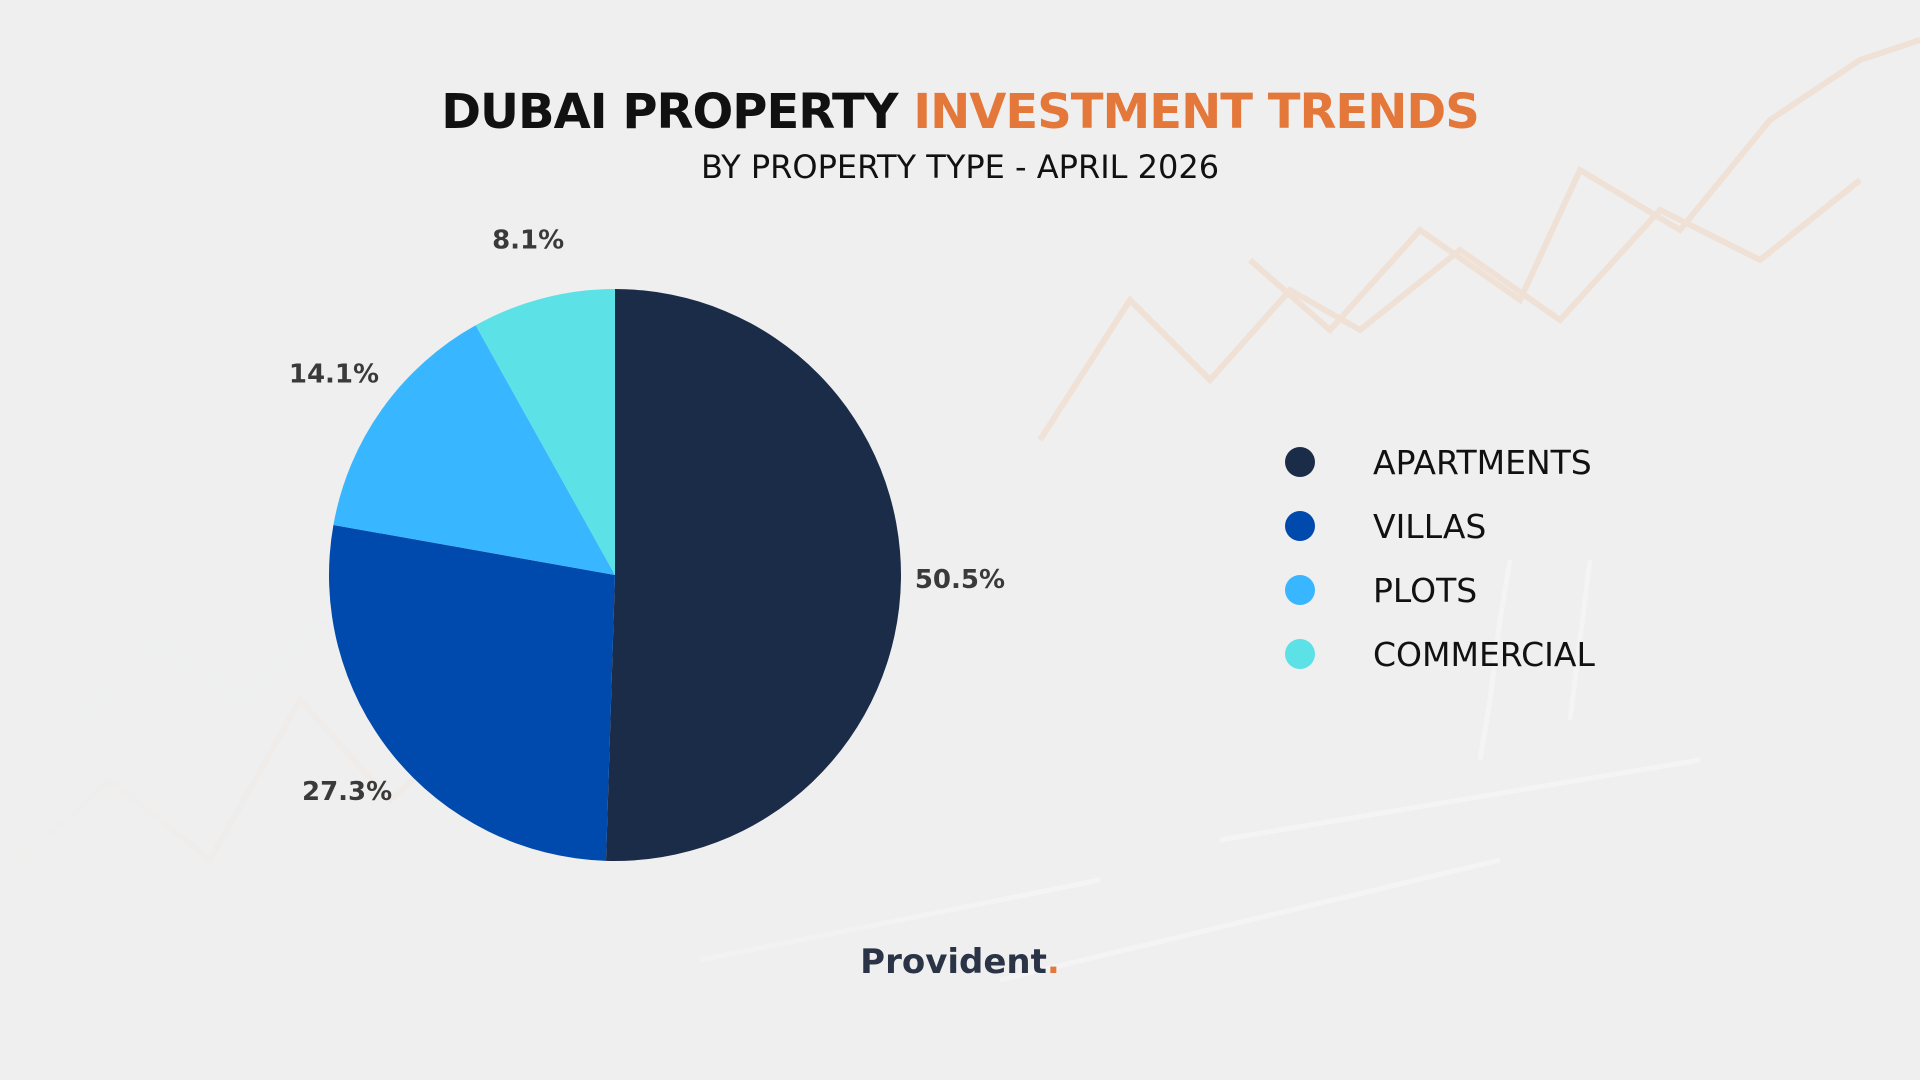  Describe the element at coordinates (1196, 112) in the screenshot. I see `title-accent: INVESTMENT TRENDS` at that location.